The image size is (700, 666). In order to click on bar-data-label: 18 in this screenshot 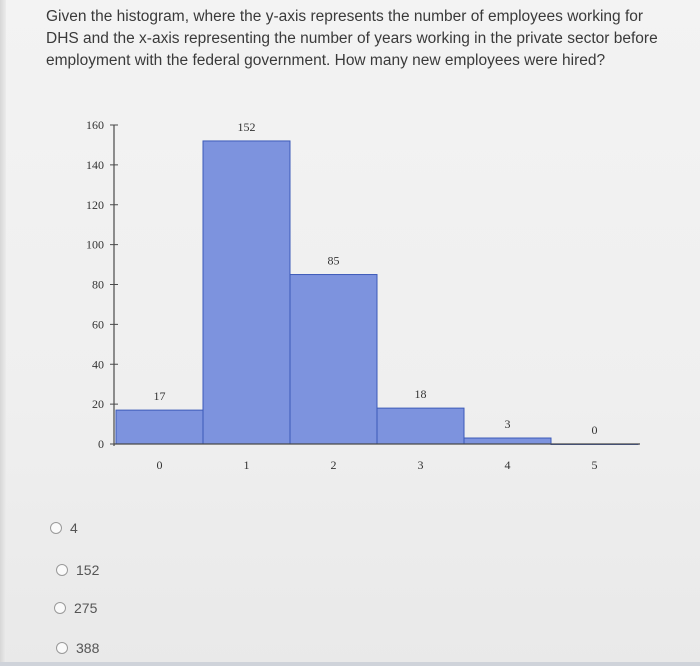, I will do `click(421, 394)`.